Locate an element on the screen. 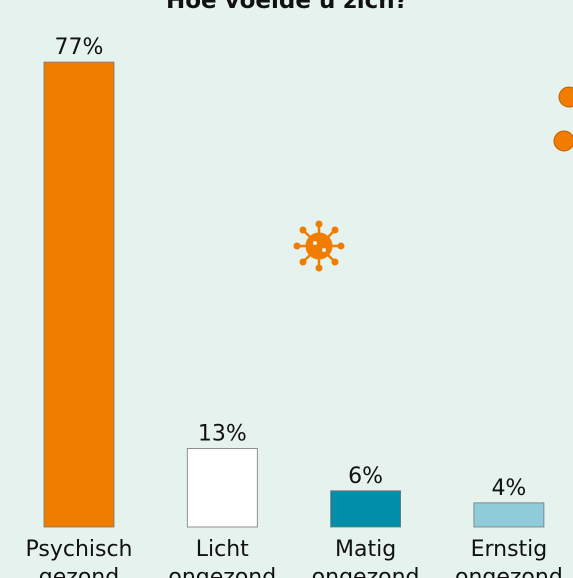 This screenshot has width=573, height=578. value-label: 6% is located at coordinates (365, 476).